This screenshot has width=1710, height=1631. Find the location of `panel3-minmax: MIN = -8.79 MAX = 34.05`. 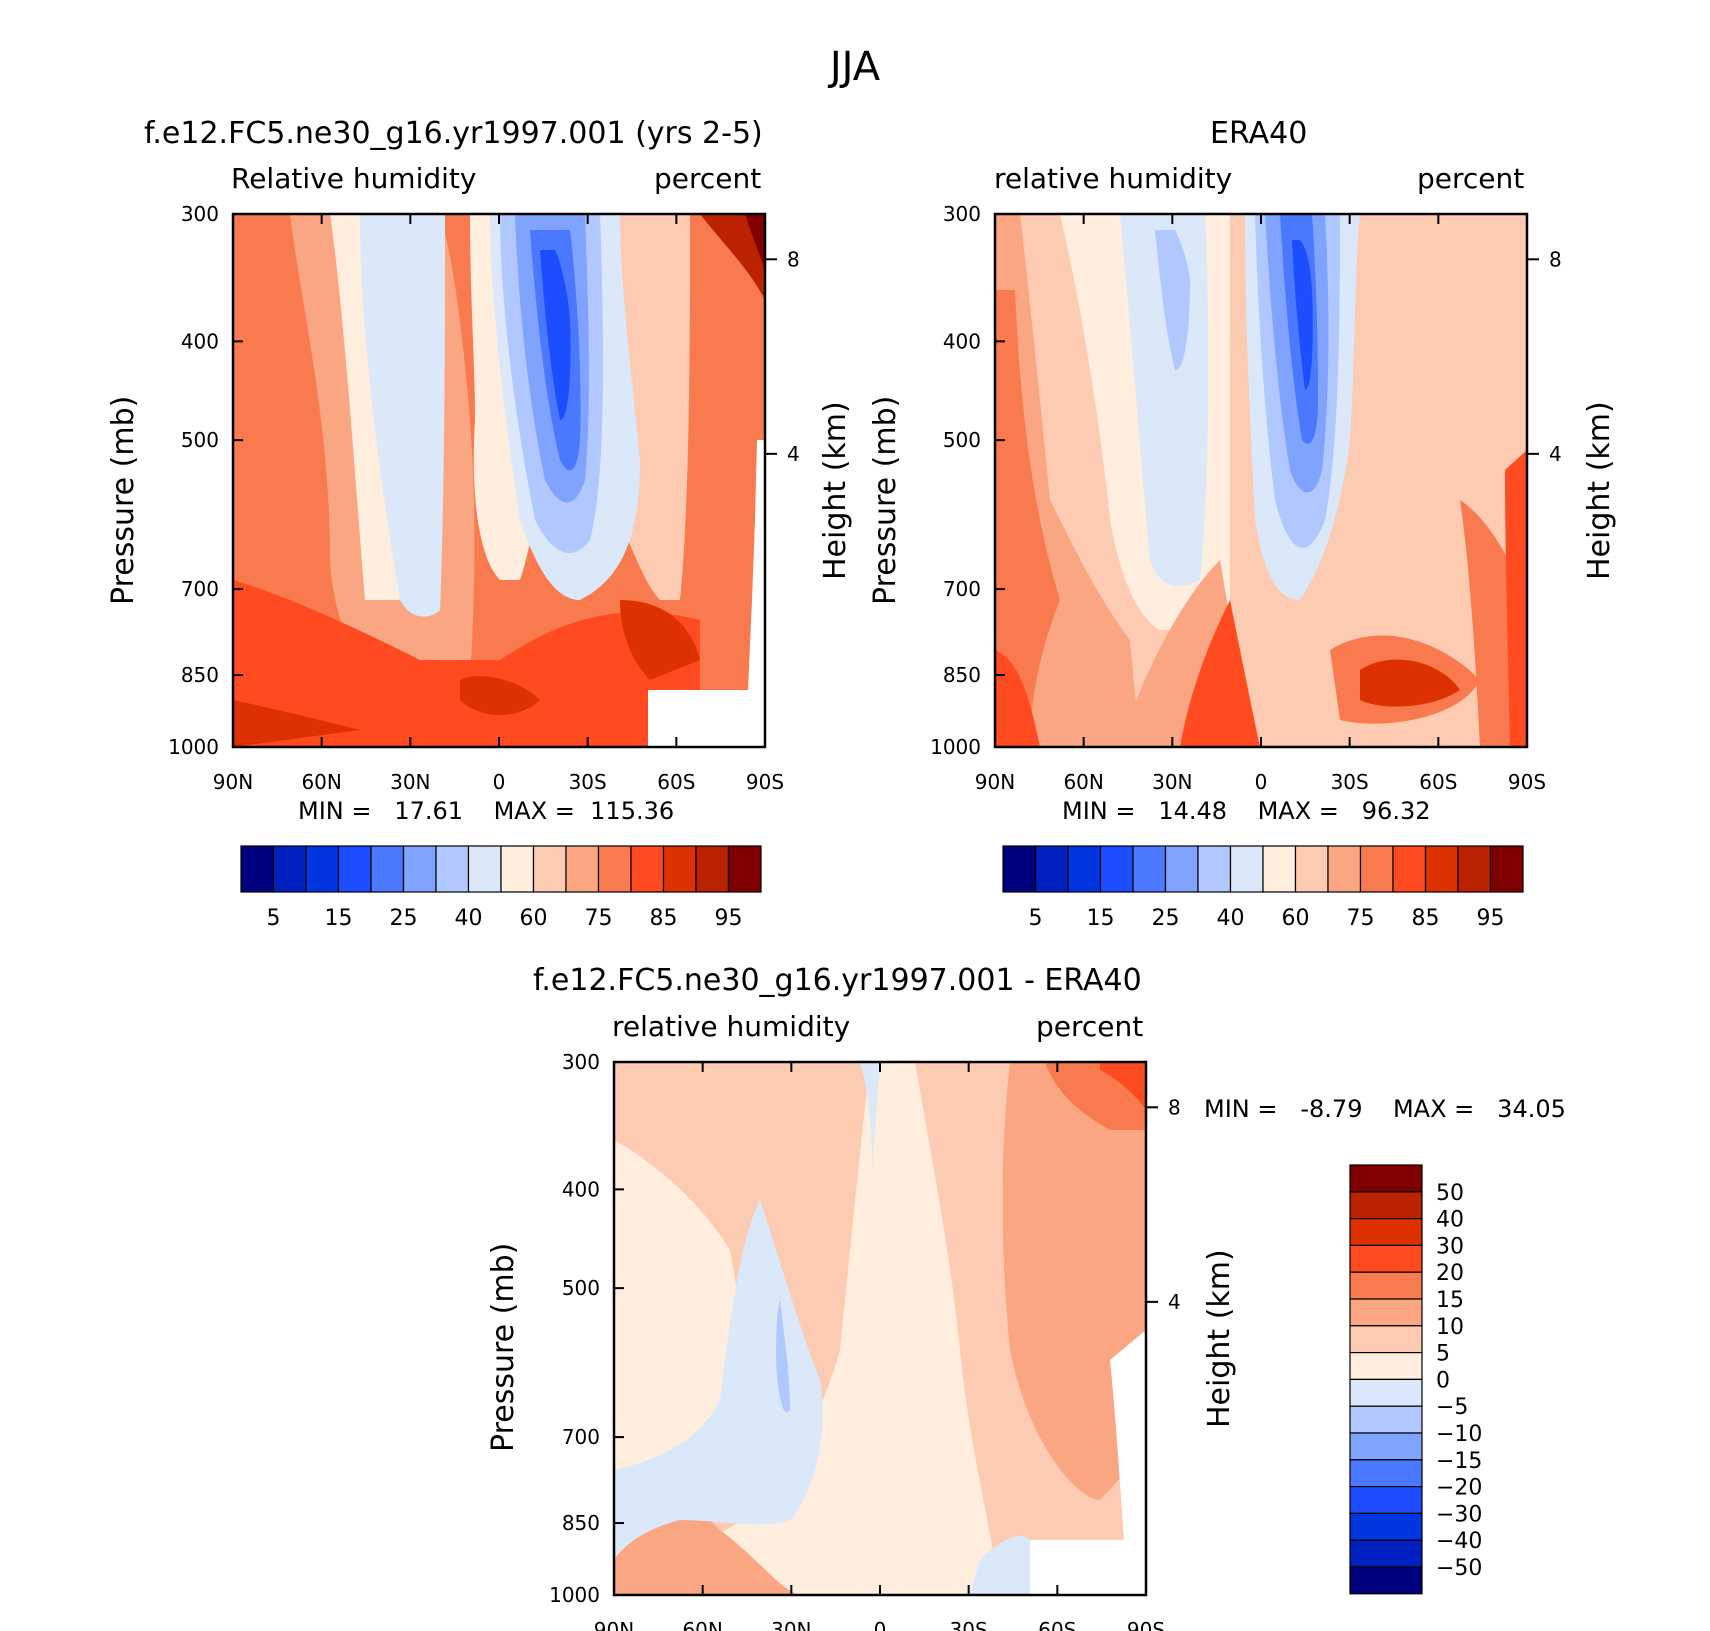

panel3-minmax: MIN = -8.79 MAX = 34.05 is located at coordinates (1385, 1109).